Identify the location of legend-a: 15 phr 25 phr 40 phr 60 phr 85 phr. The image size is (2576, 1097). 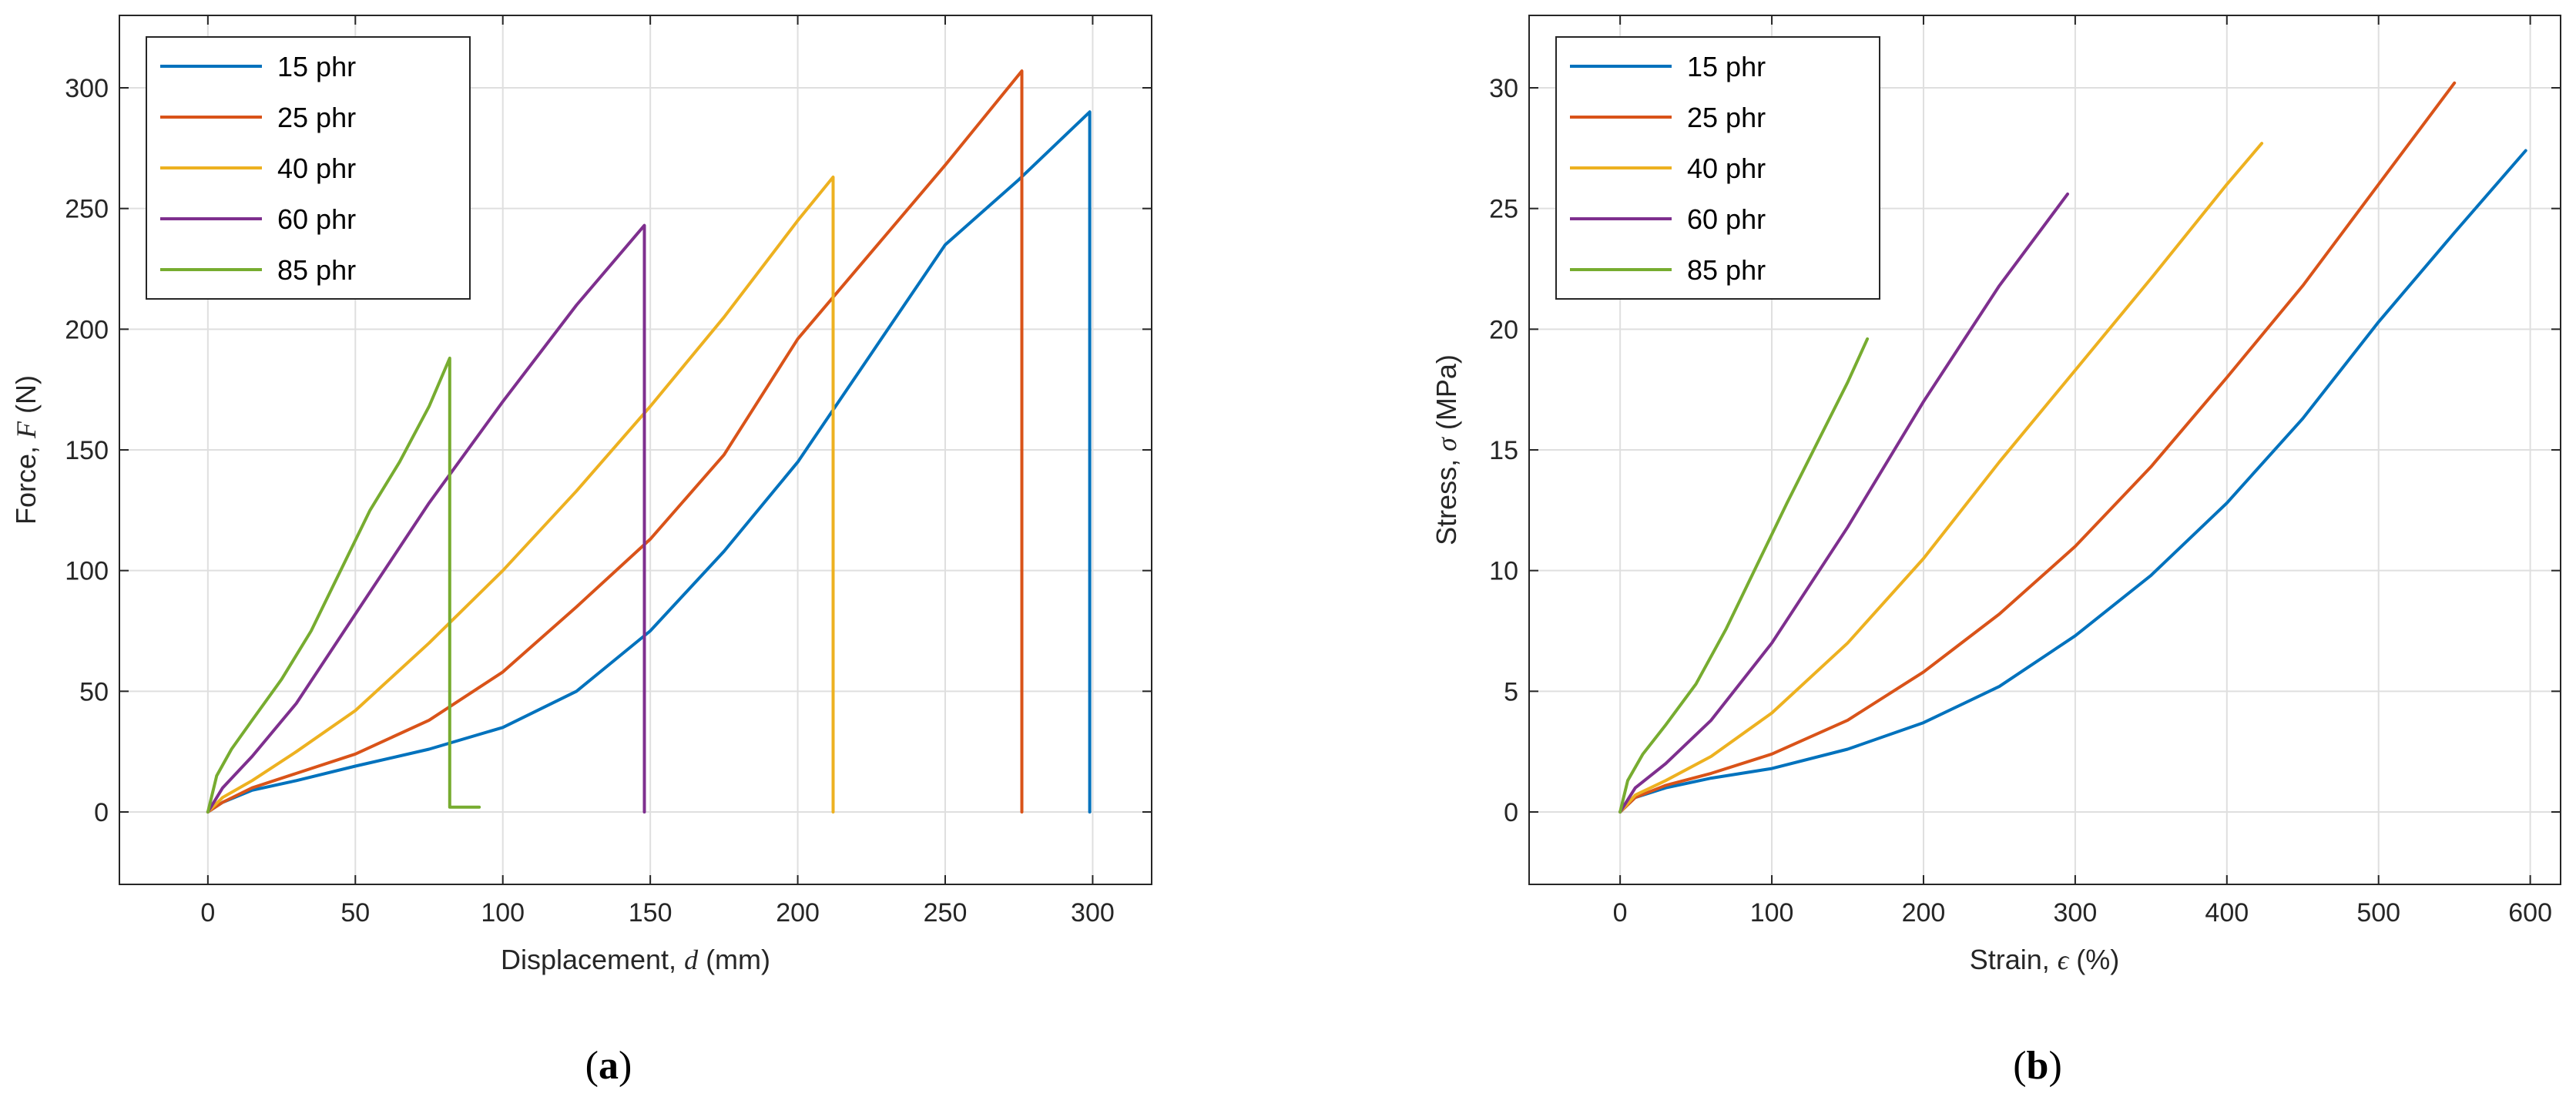
(308, 168).